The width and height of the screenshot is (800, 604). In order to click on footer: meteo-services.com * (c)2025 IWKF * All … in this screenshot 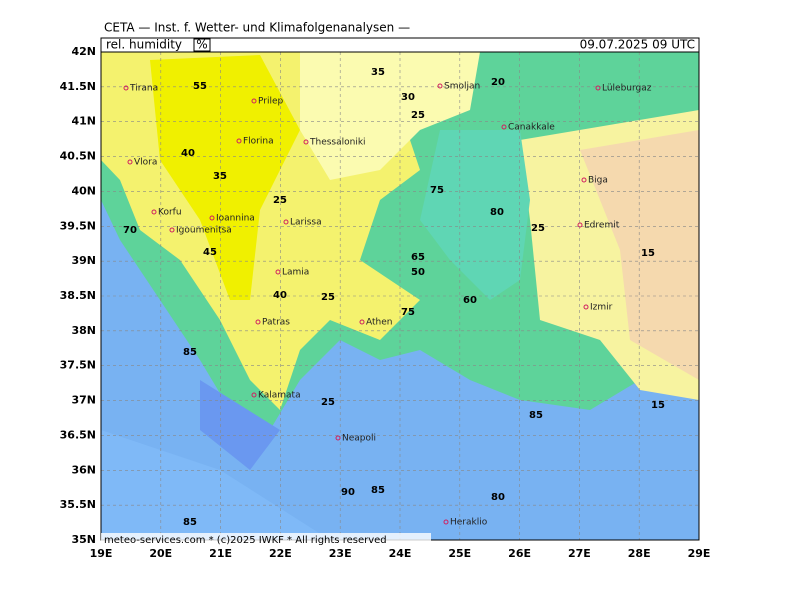, I will do `click(245, 540)`.